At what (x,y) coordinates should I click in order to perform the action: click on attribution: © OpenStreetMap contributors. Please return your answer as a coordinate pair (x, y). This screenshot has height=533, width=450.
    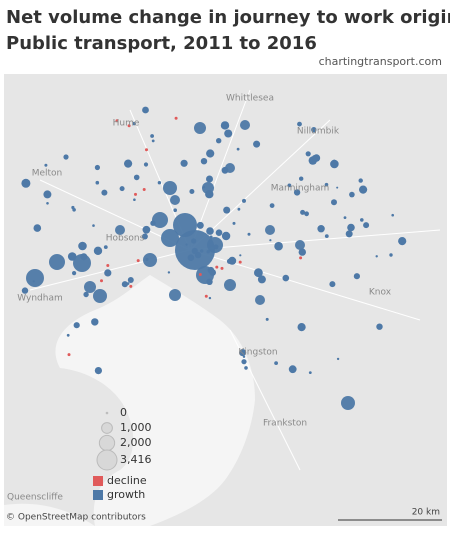
    Looking at the image, I should click on (76, 518).